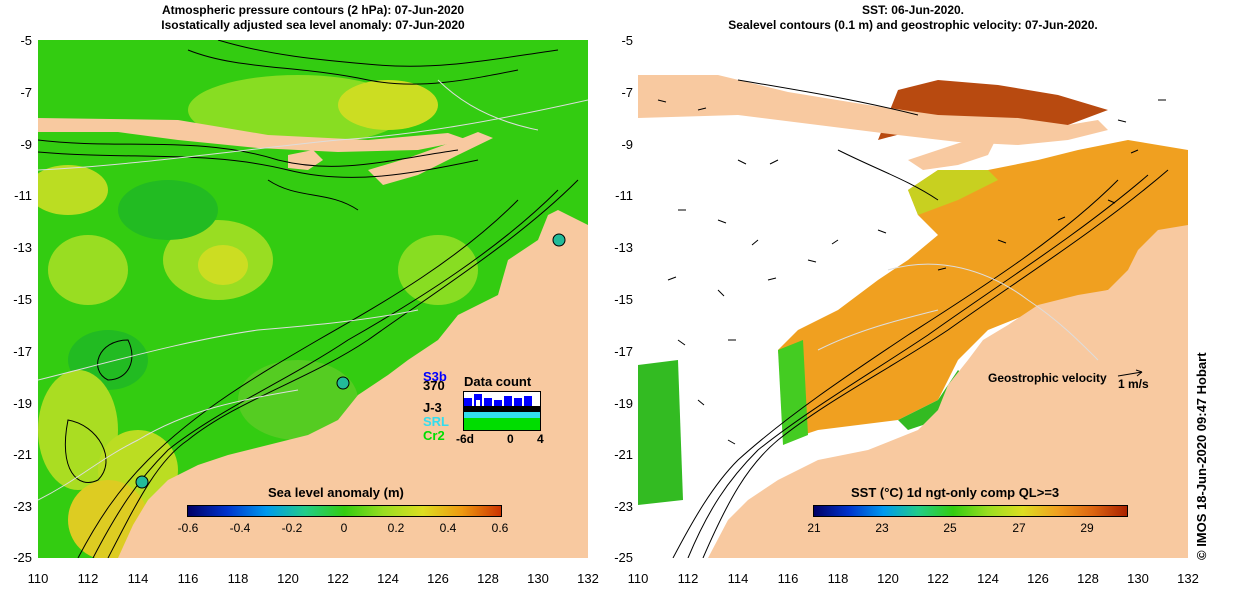 This screenshot has width=1250, height=590. What do you see at coordinates (814, 528) in the screenshot?
I see `right-cb-tick: 21` at bounding box center [814, 528].